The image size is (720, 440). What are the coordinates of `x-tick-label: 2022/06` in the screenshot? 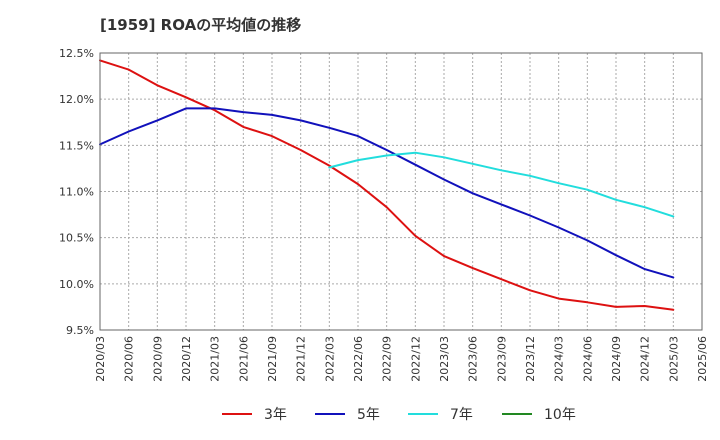 It's located at (358, 359).